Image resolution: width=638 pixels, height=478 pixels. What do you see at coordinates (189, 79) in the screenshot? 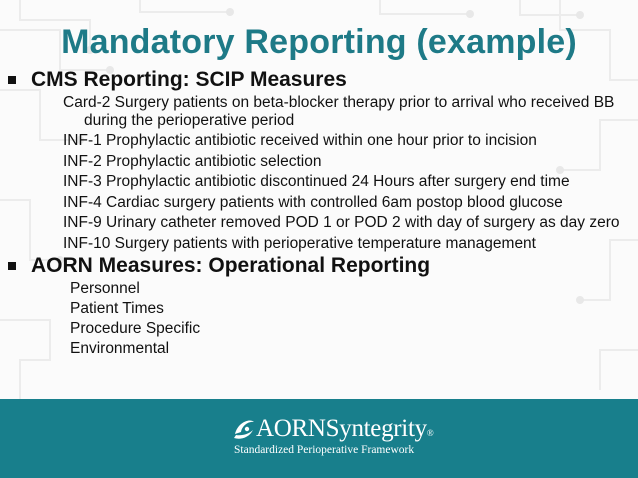
I see `section-heading-label: CMS Reporting: SCIP Measures` at bounding box center [189, 79].